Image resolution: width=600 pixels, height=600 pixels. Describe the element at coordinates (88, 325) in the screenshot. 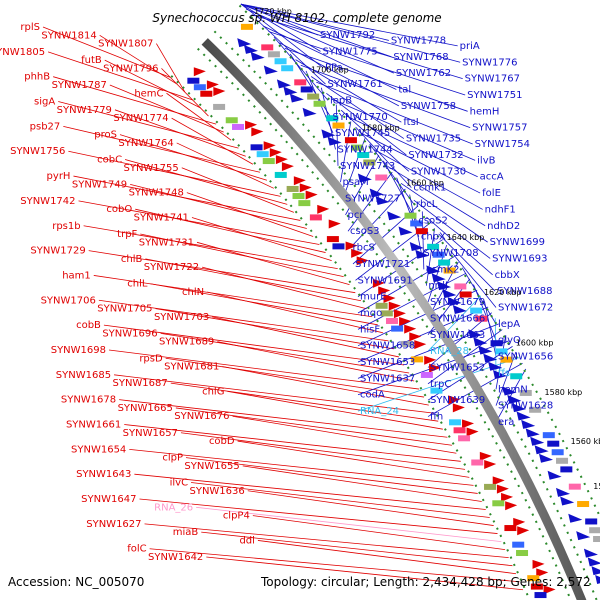

I see `gene-label-left: cobB` at that location.